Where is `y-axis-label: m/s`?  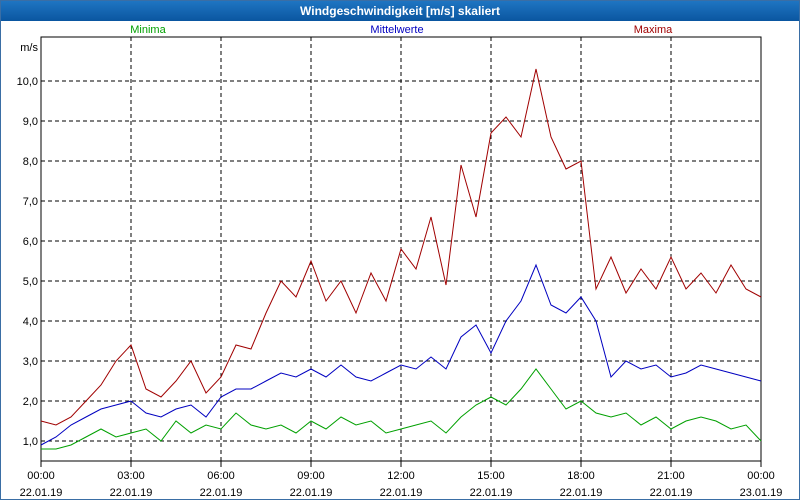
y-axis-label: m/s is located at coordinates (29, 48).